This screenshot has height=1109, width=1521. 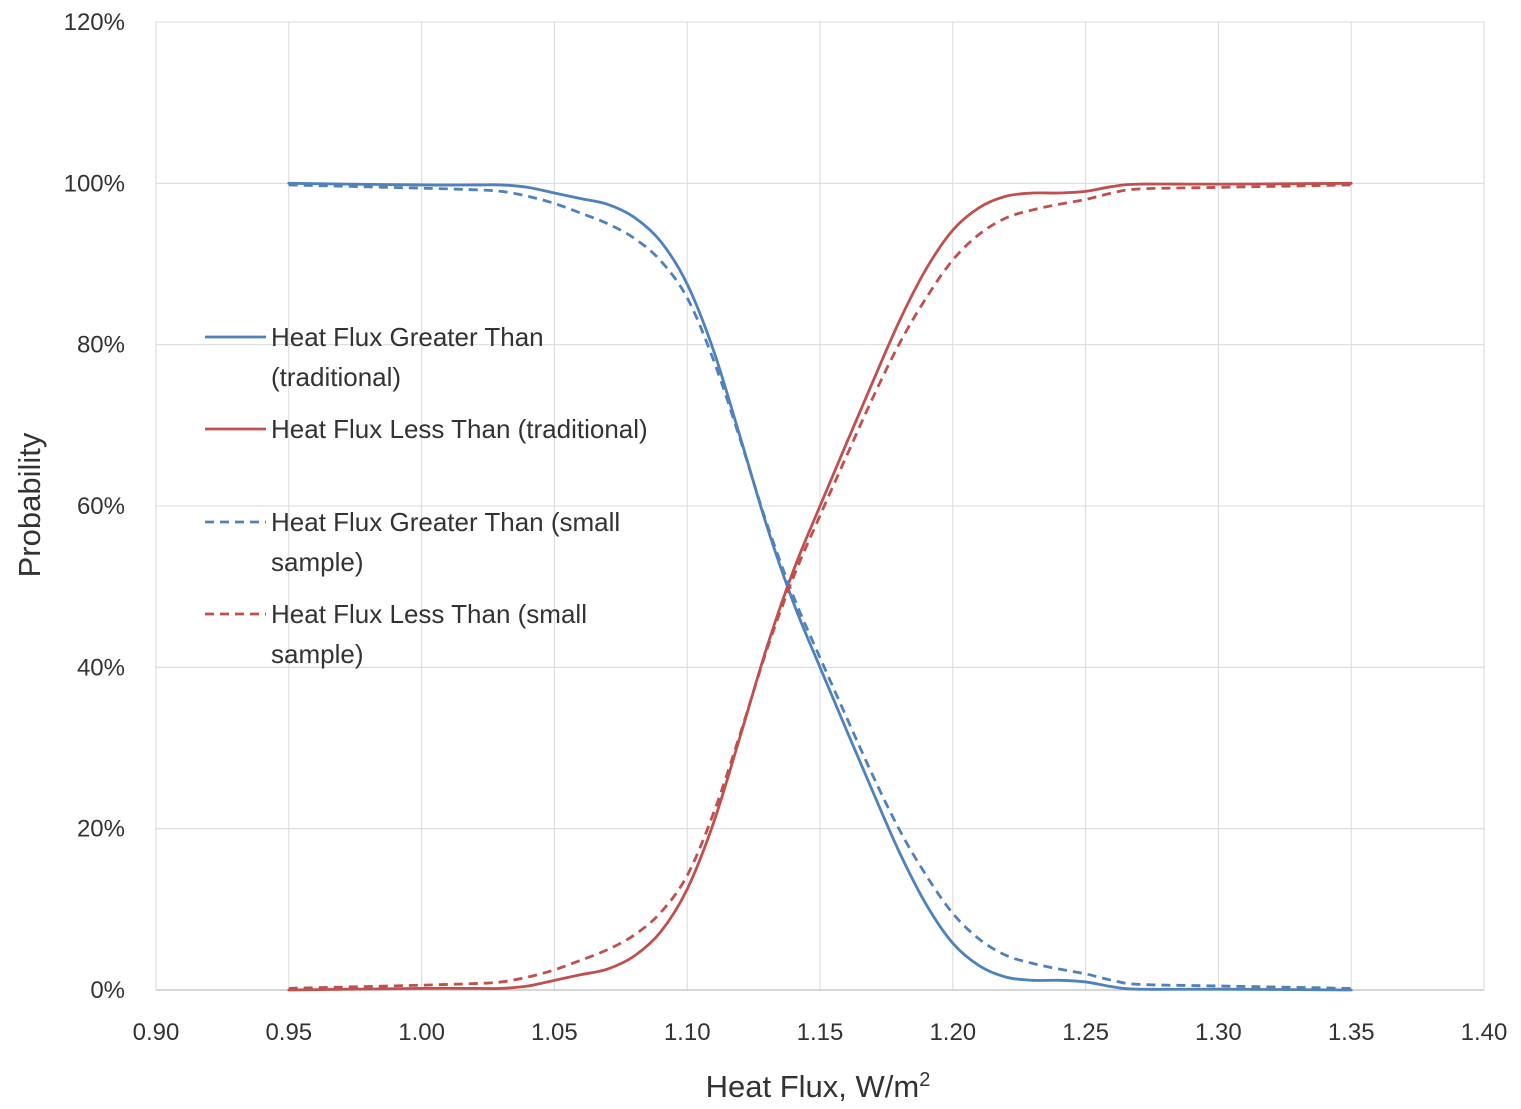 What do you see at coordinates (107, 990) in the screenshot?
I see `y-tick-label: 0%` at bounding box center [107, 990].